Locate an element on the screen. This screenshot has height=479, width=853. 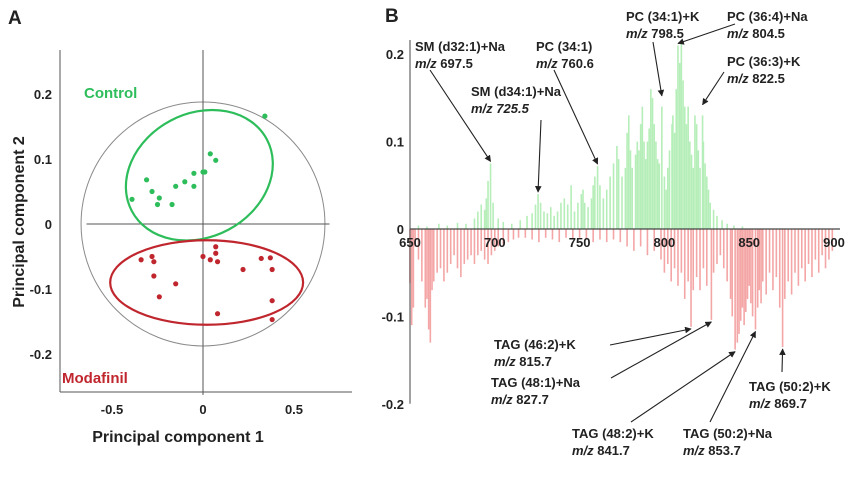
x-tick-label: 700 is located at coordinates (495, 242).